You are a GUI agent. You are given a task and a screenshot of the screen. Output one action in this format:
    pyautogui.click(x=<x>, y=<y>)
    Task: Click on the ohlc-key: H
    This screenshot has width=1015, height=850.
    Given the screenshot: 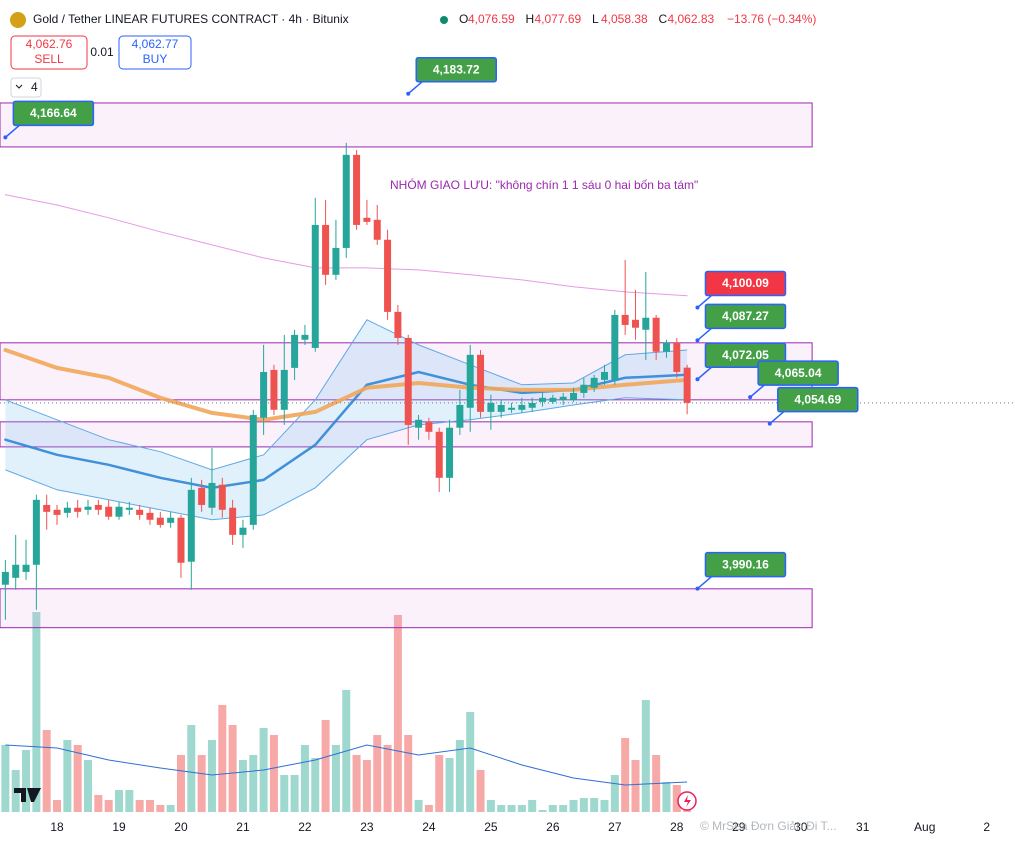 What is the action you would take?
    pyautogui.click(x=530, y=19)
    